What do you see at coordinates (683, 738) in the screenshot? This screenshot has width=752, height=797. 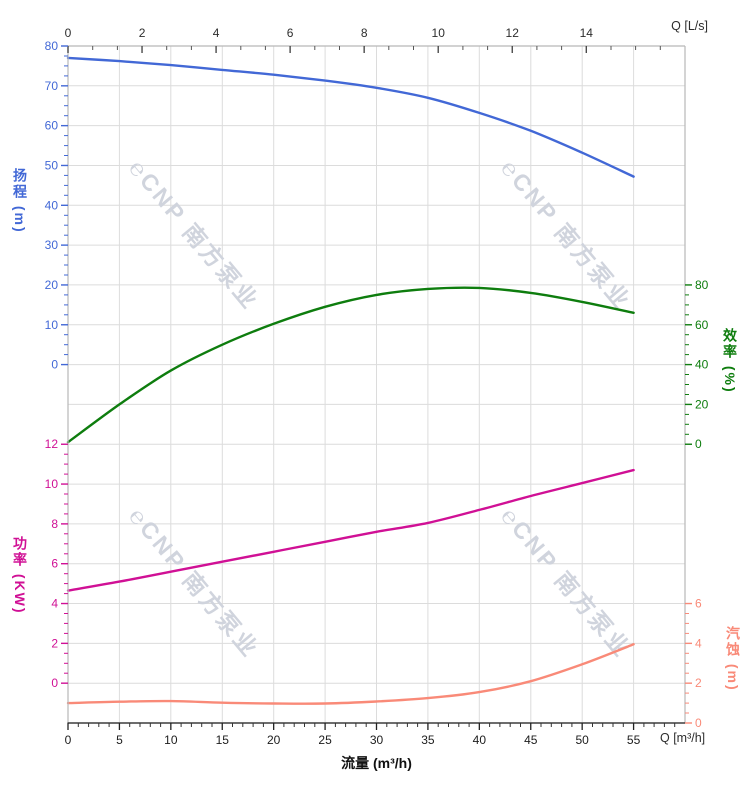 I see `bottom-axis-unit-label: Q [m³/h]` at bounding box center [683, 738].